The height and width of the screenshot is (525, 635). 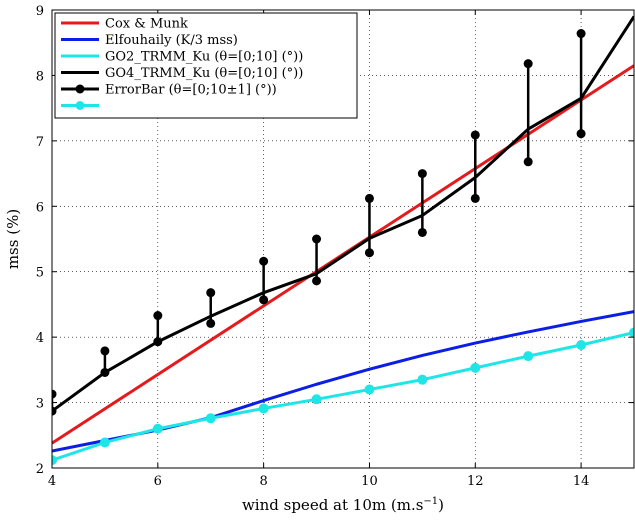 I want to click on y-tick-label: 7, so click(x=40, y=142).